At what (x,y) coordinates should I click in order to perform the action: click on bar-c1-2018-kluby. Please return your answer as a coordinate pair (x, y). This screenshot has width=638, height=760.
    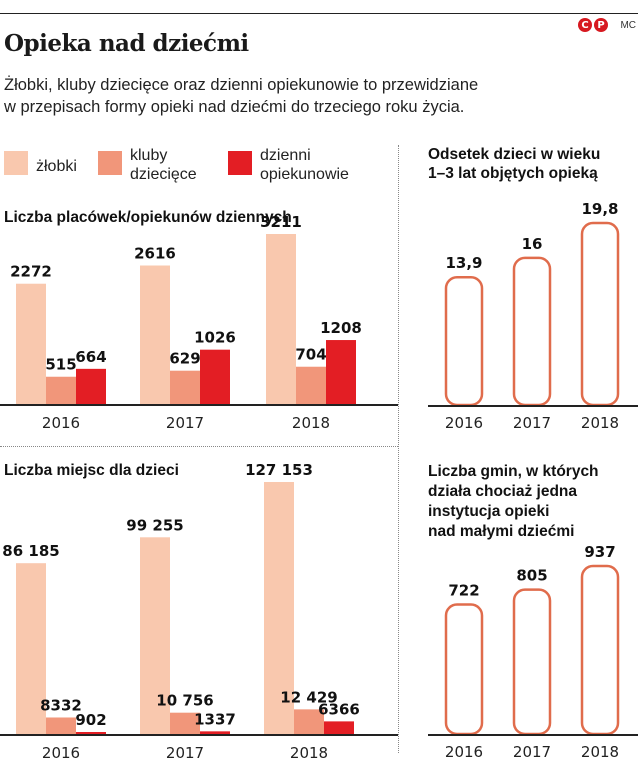
    Looking at the image, I should click on (309, 721).